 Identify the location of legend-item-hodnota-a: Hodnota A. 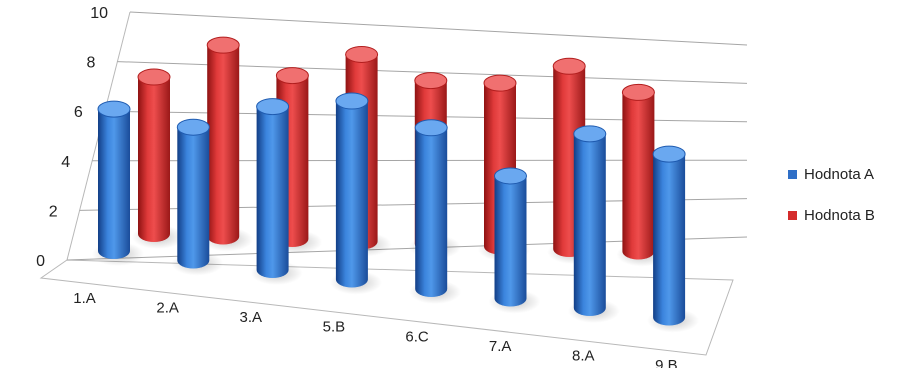
(831, 174).